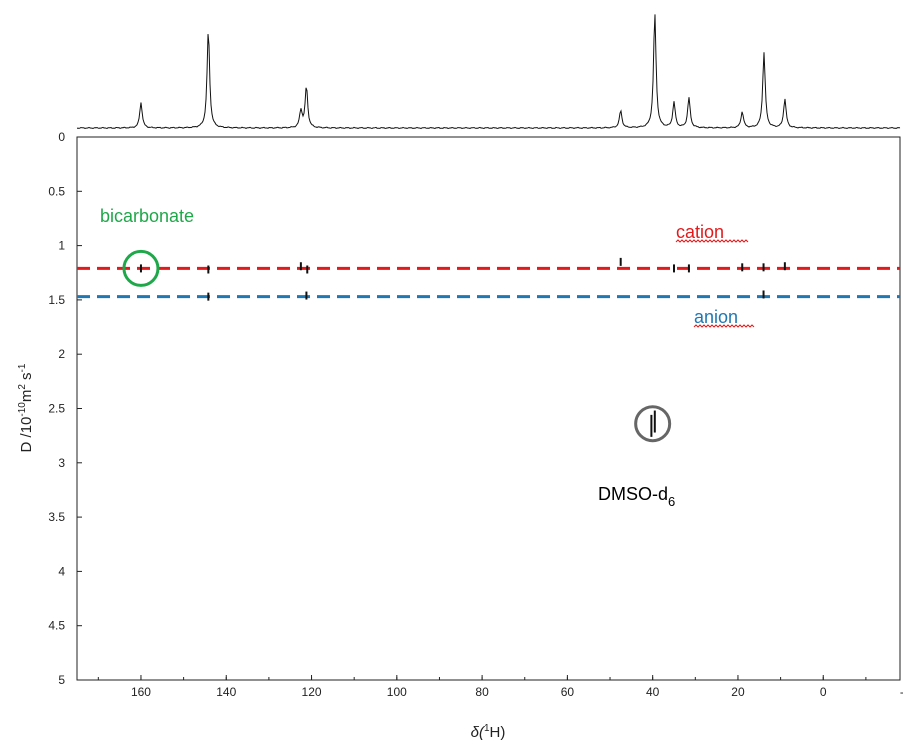  I want to click on annotation-bicarbonate: bicarbonate, so click(147, 216).